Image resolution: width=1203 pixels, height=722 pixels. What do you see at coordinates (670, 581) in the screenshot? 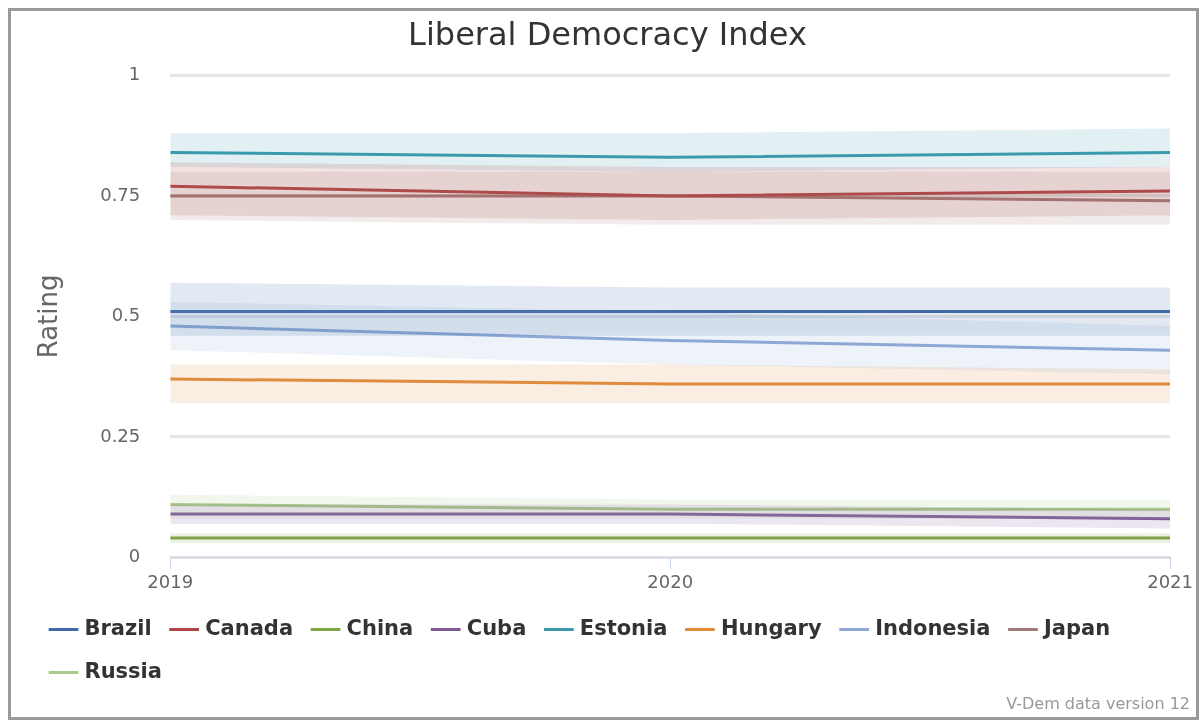
I see `x-tick-label: 2020` at bounding box center [670, 581].